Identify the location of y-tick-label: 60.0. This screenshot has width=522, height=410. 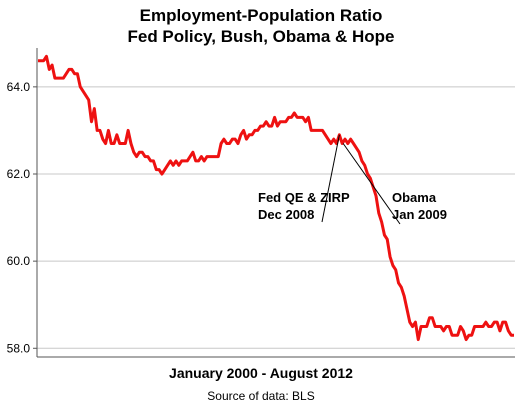
(19, 261).